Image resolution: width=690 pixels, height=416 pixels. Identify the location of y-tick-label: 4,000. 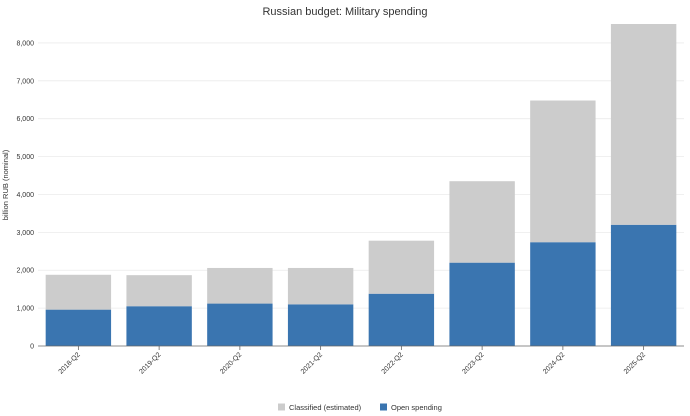
(25, 195).